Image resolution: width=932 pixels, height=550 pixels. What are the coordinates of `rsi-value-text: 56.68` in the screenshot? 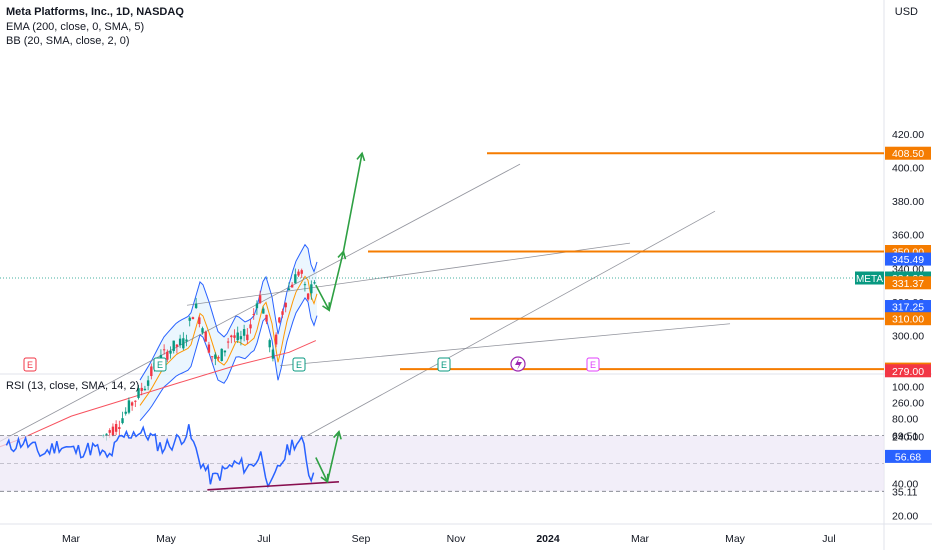 It's located at (908, 457).